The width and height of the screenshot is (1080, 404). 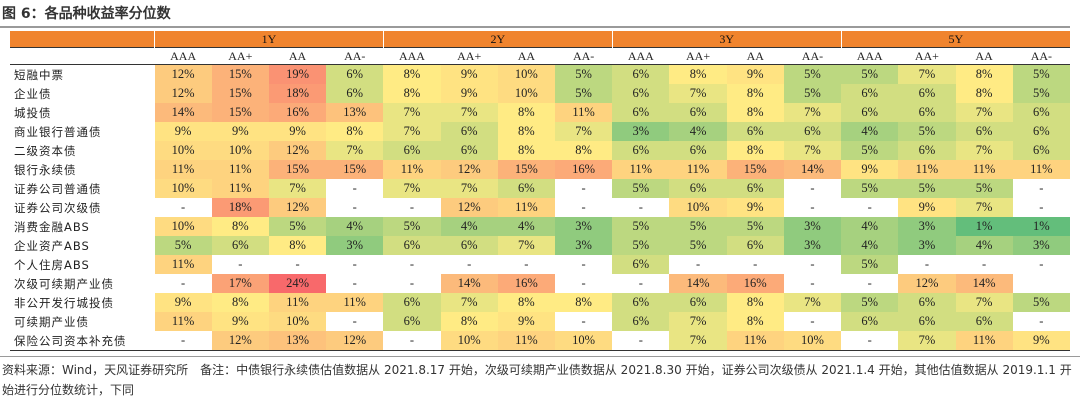 What do you see at coordinates (540, 74) in the screenshot?
I see `table-row: 短融中票 12% 15% 19% 6% 8% 9% 10% 5% 6% 8% 9% 5% 5% 7% 8% 5%` at bounding box center [540, 74].